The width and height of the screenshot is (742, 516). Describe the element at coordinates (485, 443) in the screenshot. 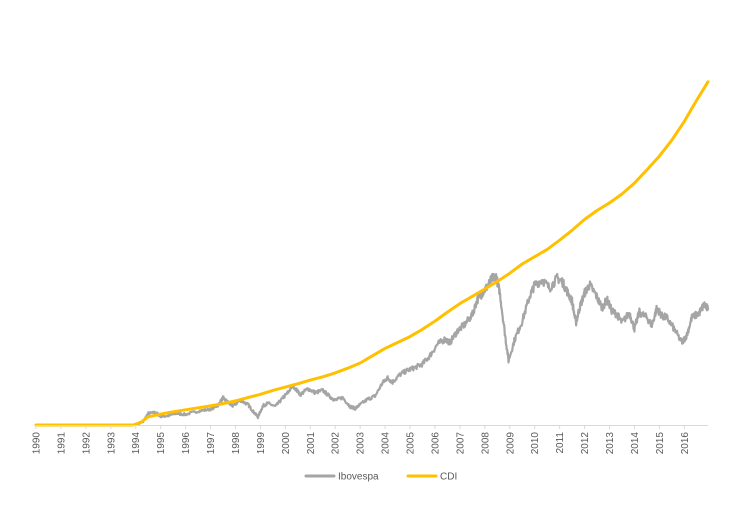

I see `x-tick-label: 2008` at that location.